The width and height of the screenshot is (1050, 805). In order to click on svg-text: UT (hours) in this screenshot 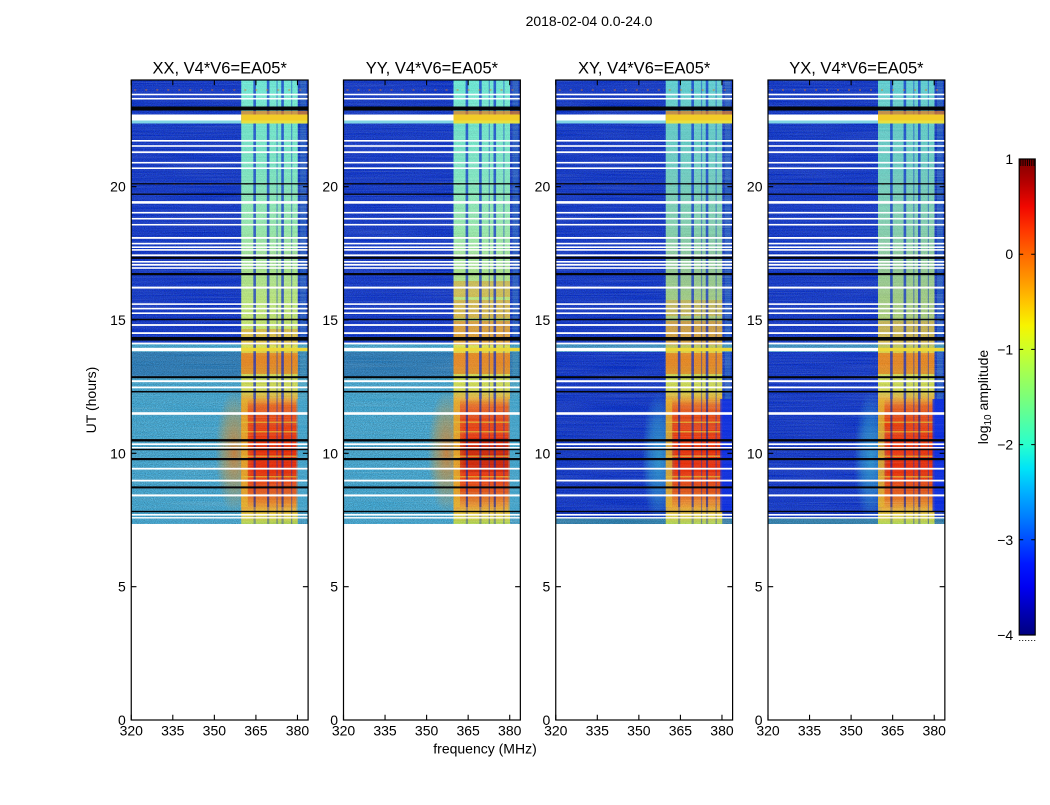, I will do `click(91, 400)`.